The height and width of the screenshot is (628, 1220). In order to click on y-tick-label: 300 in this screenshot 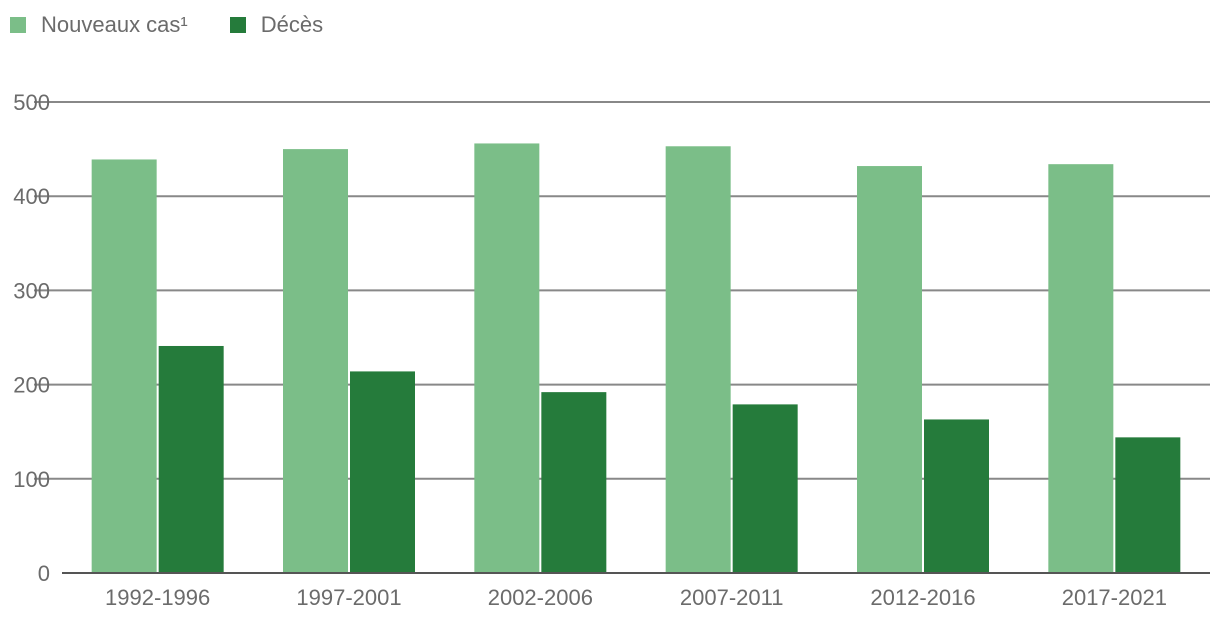, I will do `click(31, 290)`.